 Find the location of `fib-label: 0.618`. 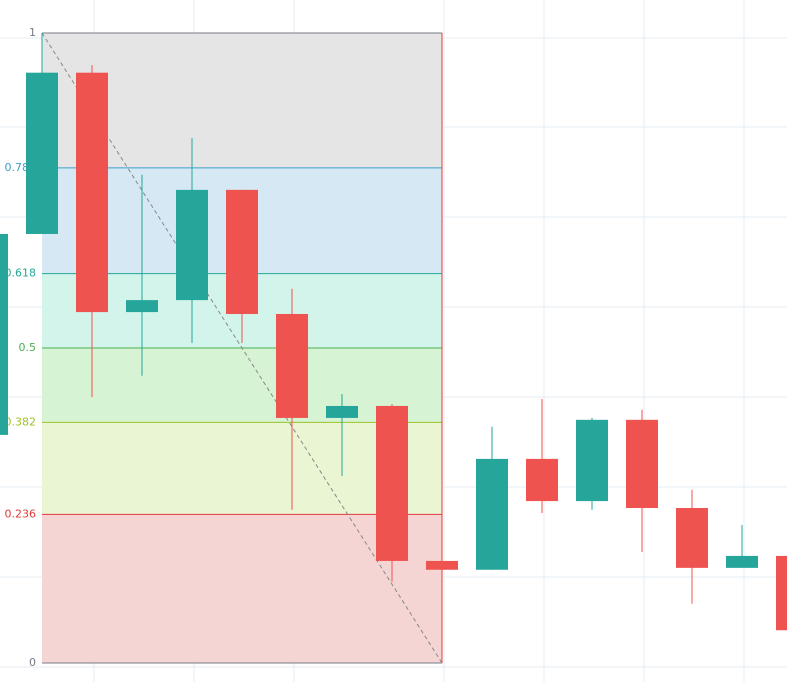

fib-label: 0.618 is located at coordinates (21, 273).